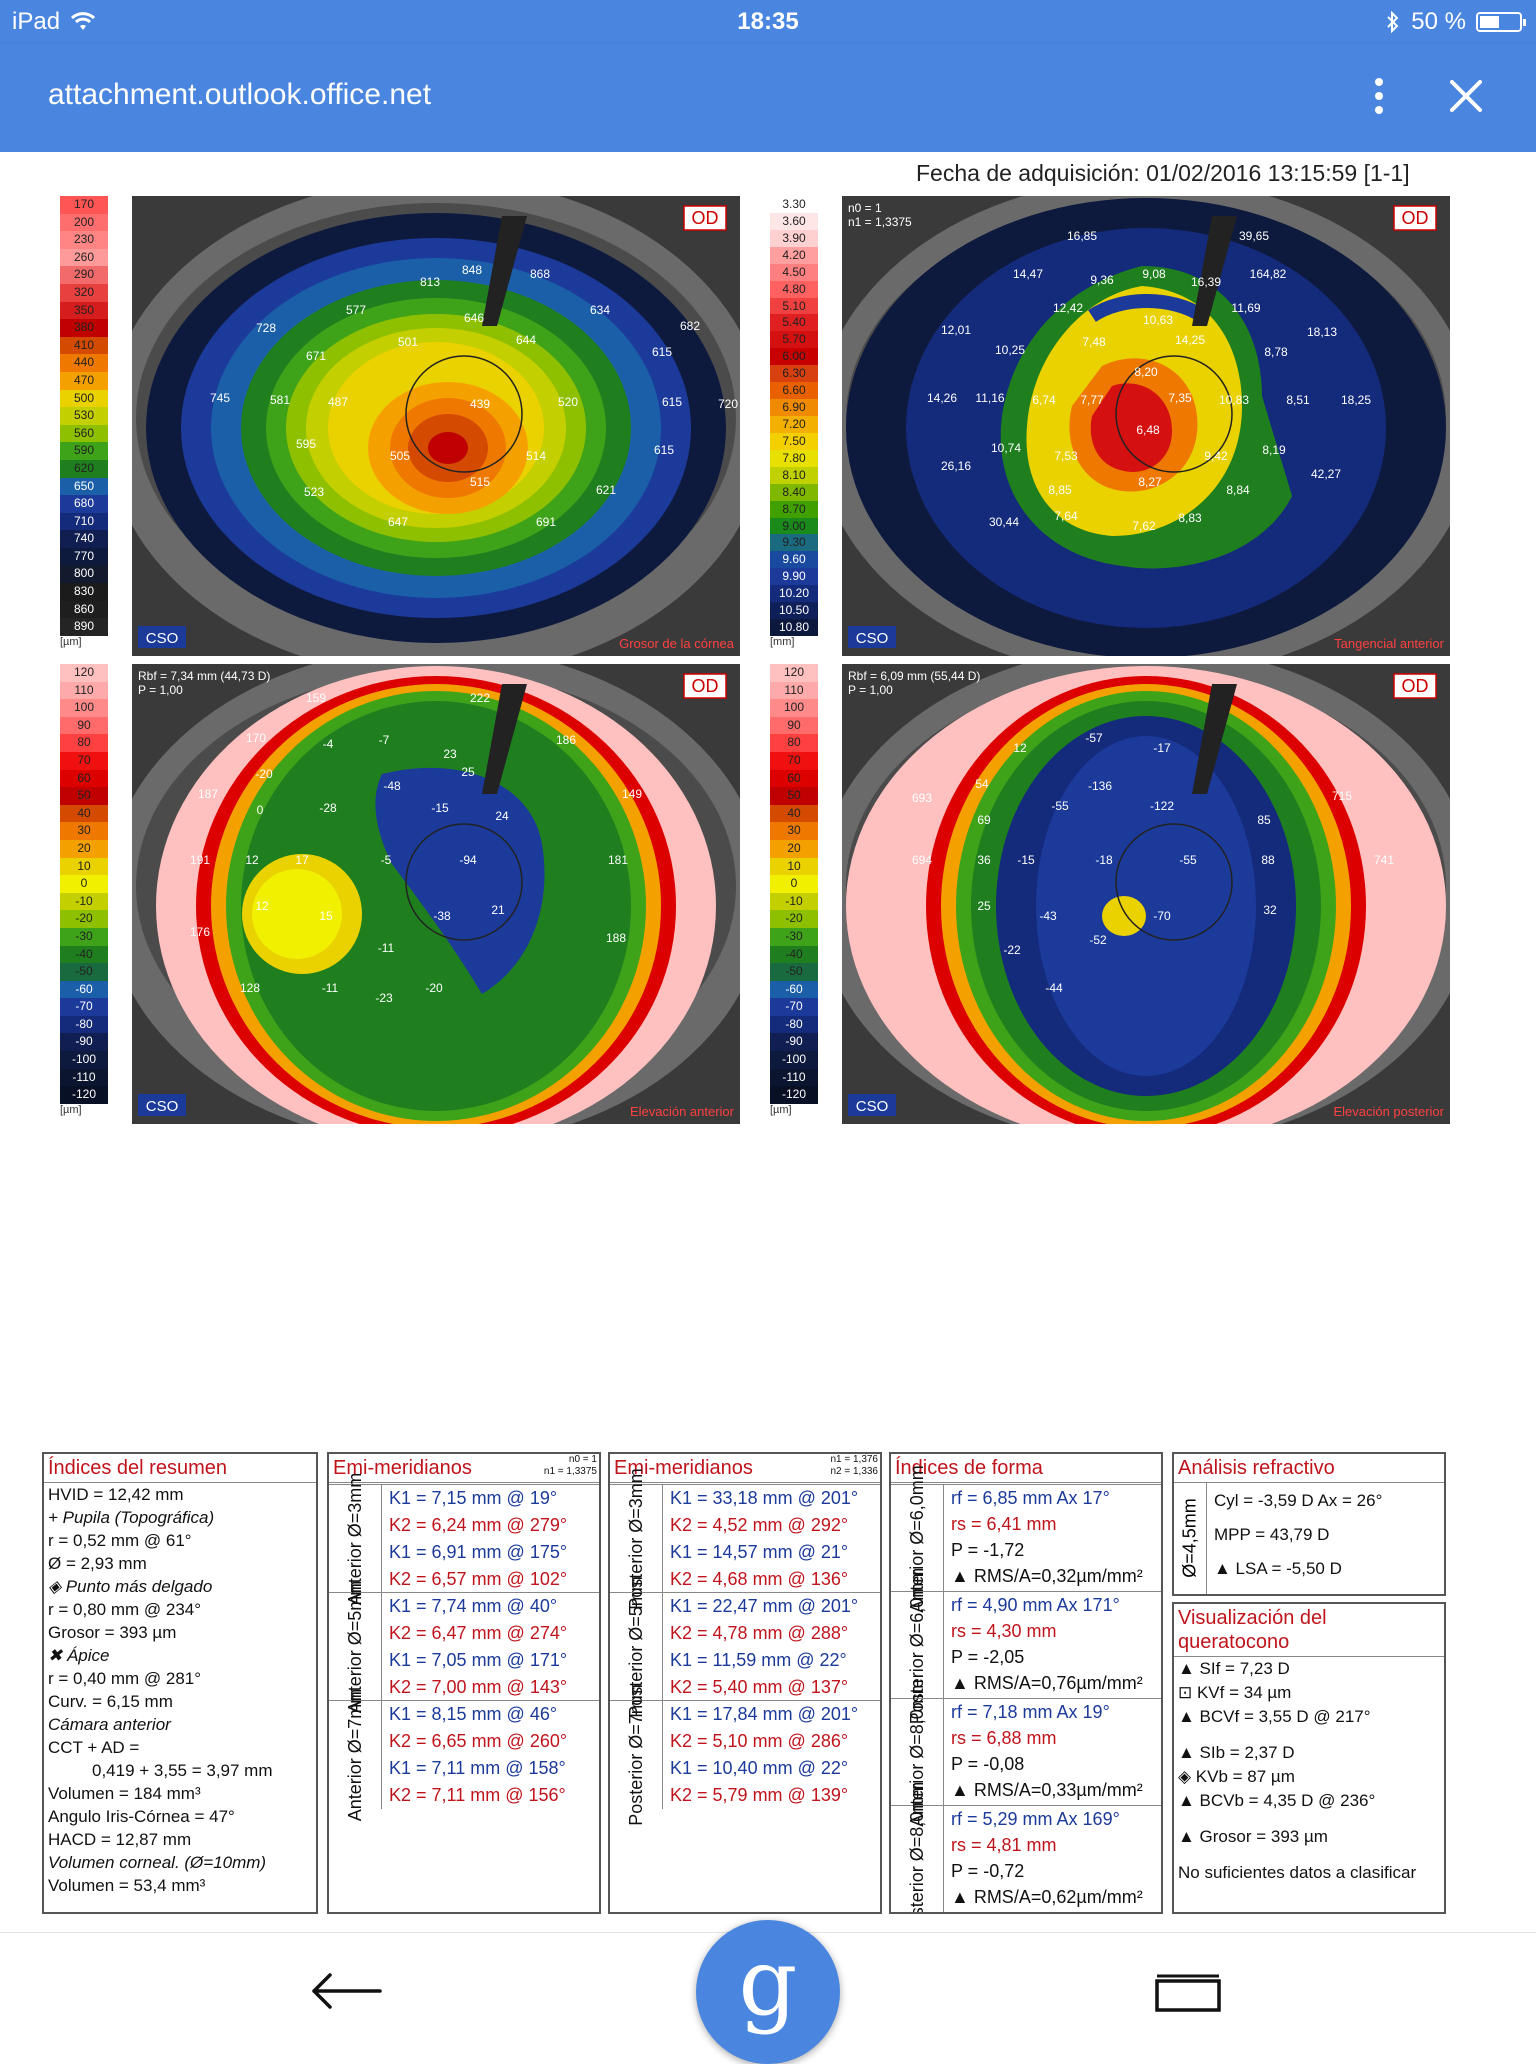 This screenshot has width=1536, height=2064. Describe the element at coordinates (1466, 96) in the screenshot. I see `close-icon` at that location.